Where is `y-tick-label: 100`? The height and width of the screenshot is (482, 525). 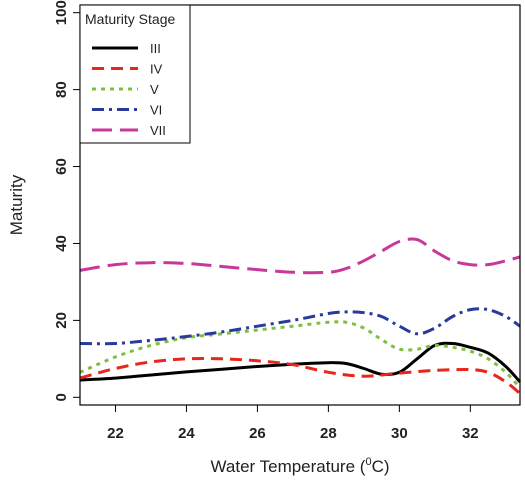
y-tick-label: 100 is located at coordinates (61, 12).